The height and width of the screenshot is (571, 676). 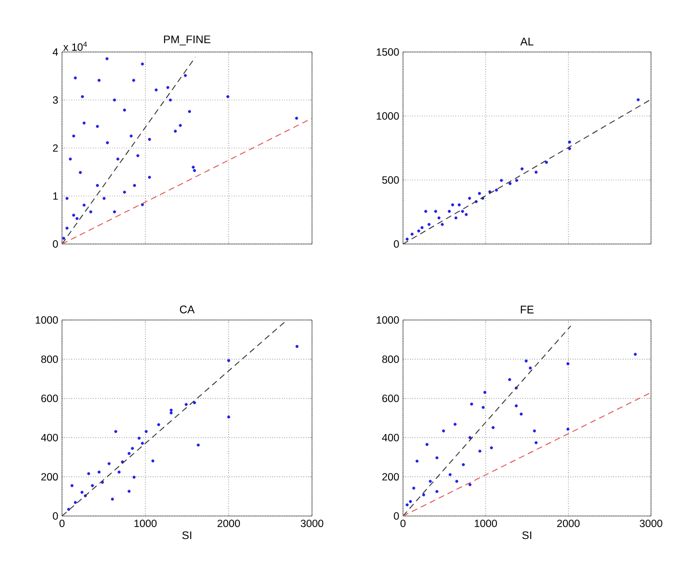 What do you see at coordinates (187, 41) in the screenshot?
I see `chart-title: PM_FINE` at bounding box center [187, 41].